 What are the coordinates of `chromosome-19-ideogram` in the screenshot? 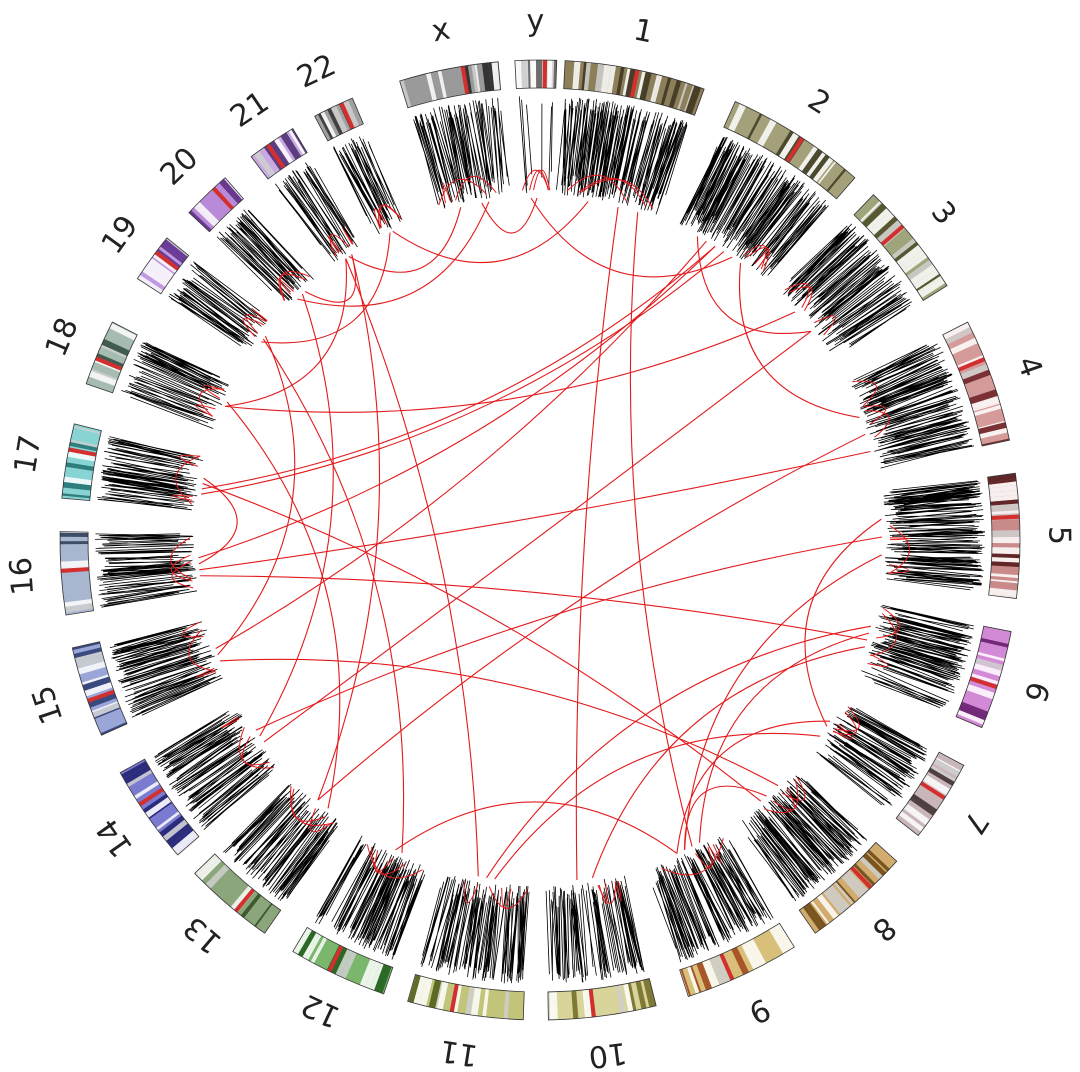 It's located at (163, 266).